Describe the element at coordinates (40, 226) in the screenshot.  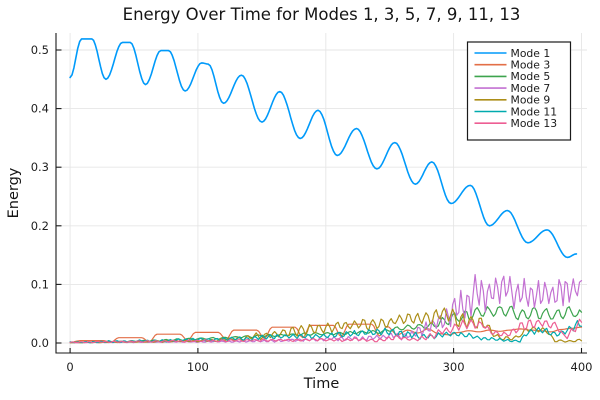
I see `y-tick-label: 0.2` at that location.